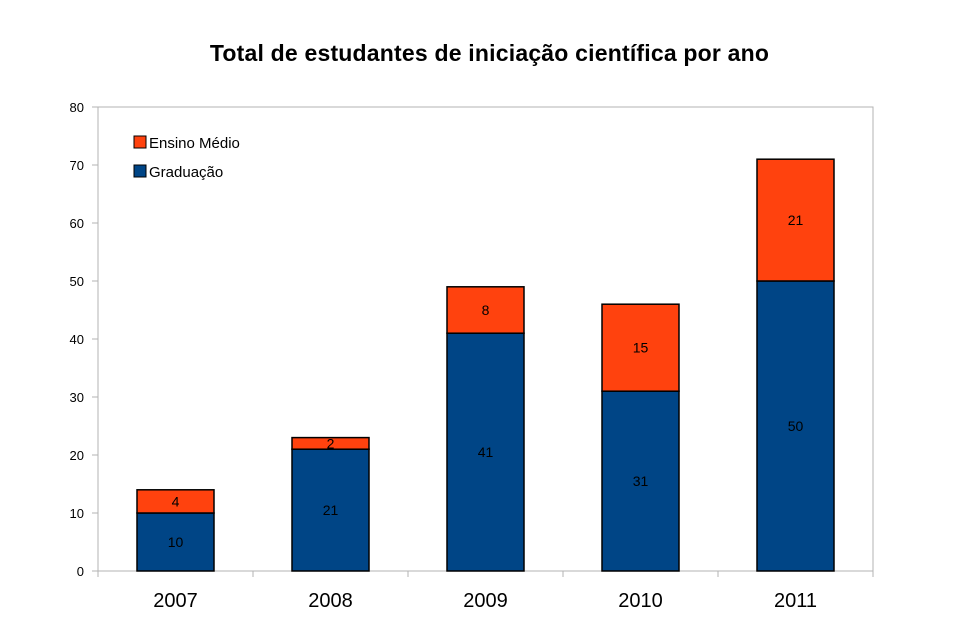 The image size is (979, 633). I want to click on y-tick-label: 70, so click(77, 165).